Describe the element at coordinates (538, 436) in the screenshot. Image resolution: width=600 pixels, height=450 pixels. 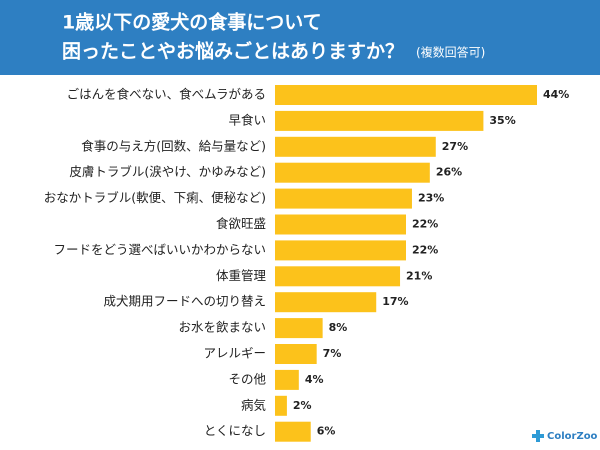
I see `logo-icon` at that location.